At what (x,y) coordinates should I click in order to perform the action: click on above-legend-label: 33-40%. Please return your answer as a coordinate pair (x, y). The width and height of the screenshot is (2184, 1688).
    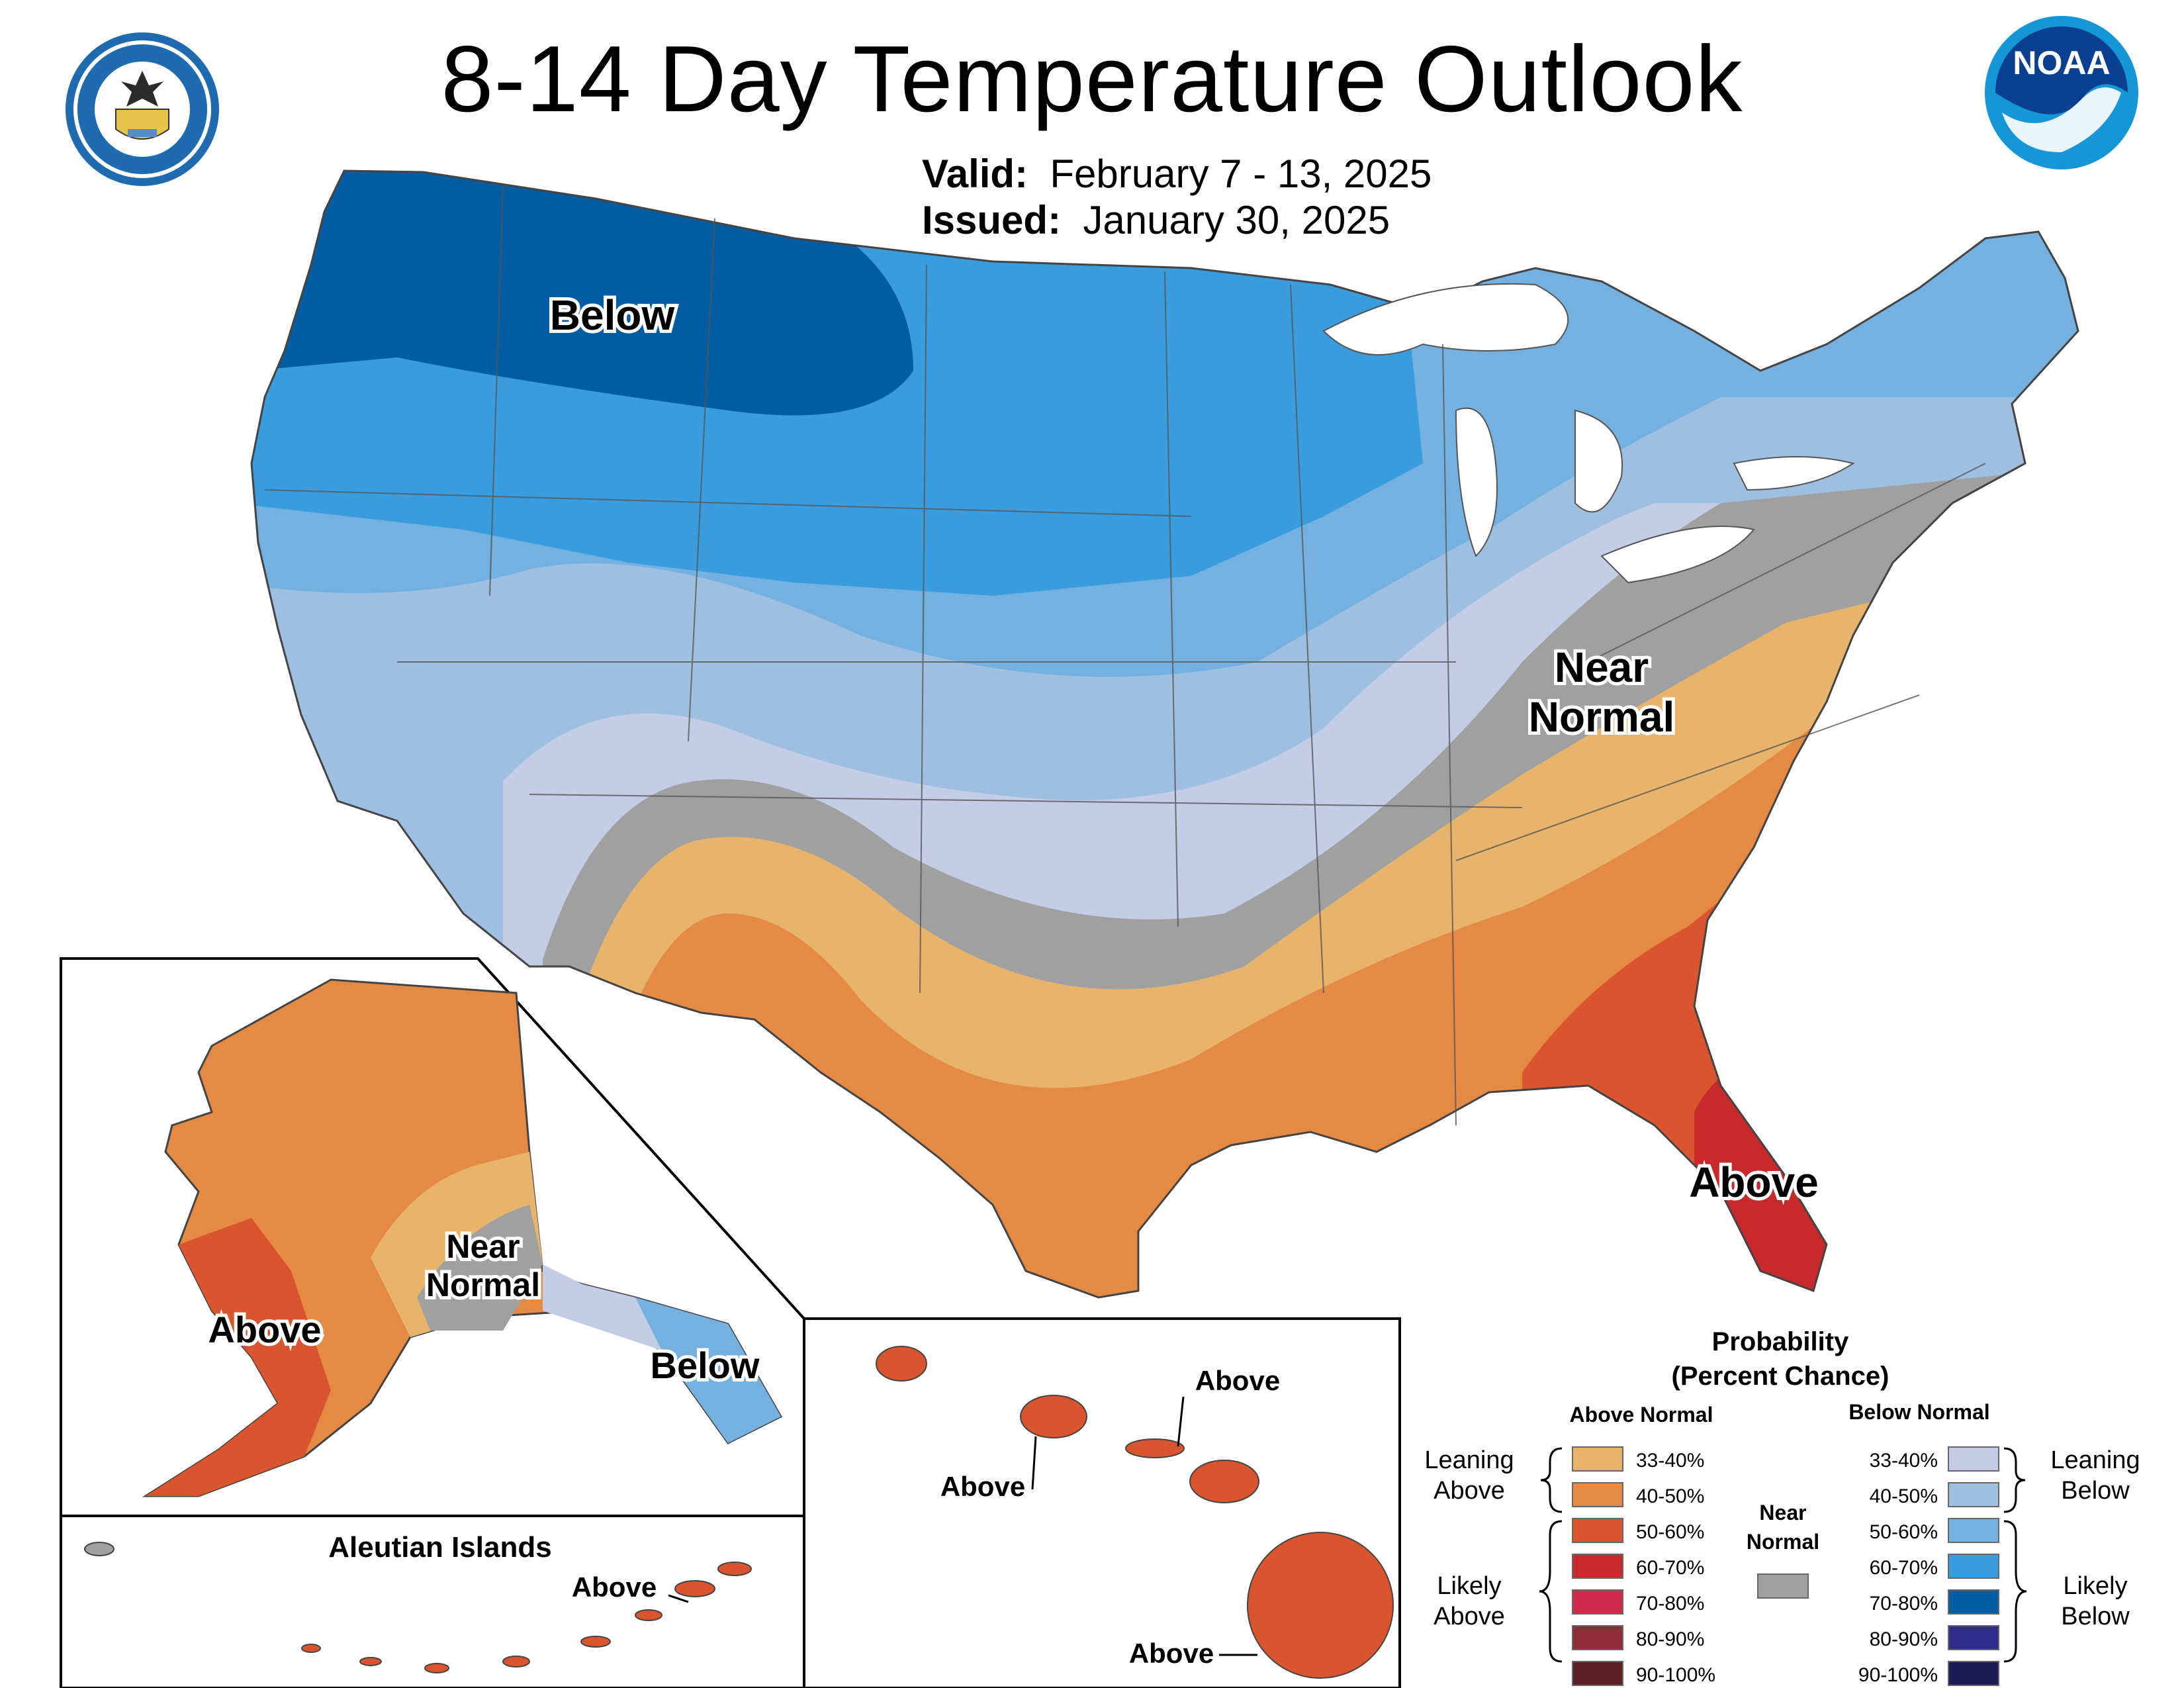
    Looking at the image, I should click on (1670, 1461).